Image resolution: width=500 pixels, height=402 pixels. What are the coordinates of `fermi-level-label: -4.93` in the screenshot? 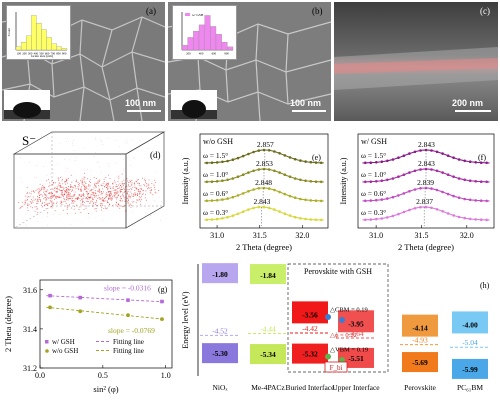 It's located at (420, 340).